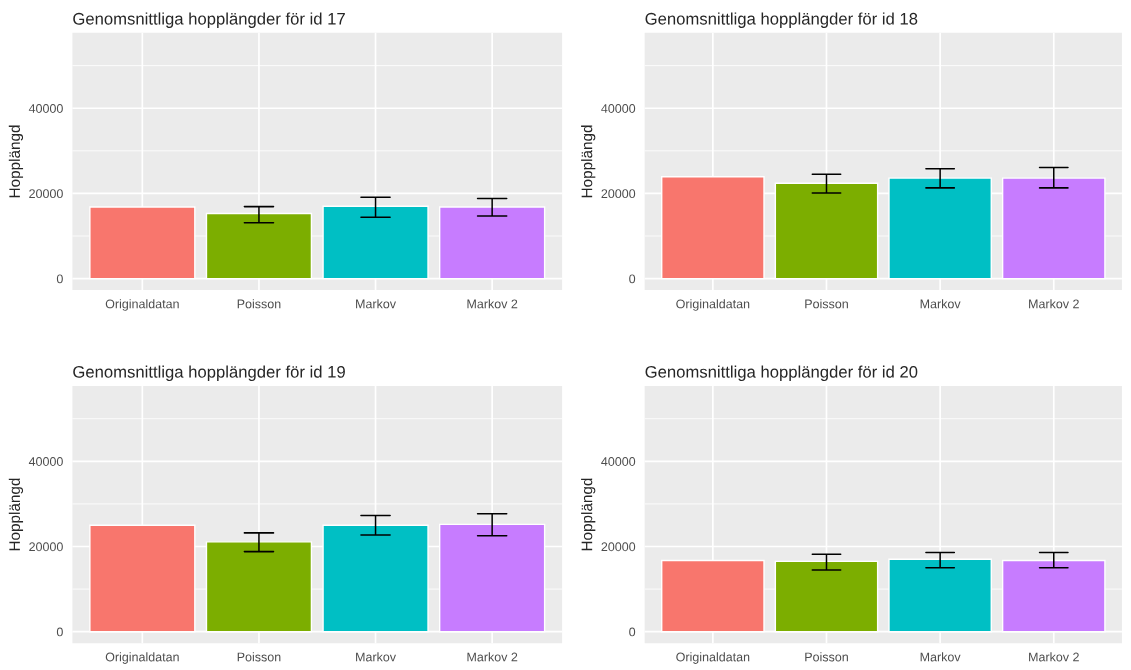  I want to click on chart-title: Genomsnittliga hopplängder för id 19, so click(209, 373).